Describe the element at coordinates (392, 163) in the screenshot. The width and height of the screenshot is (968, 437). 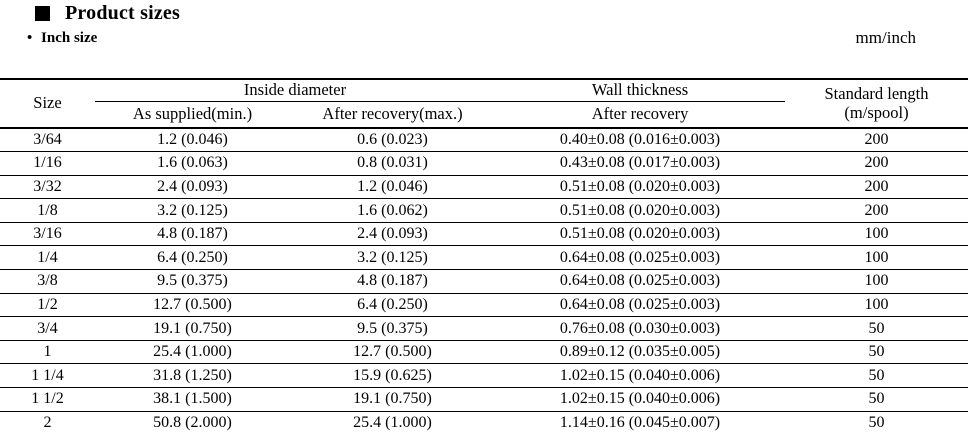
I see `after-recovery-max-cell: 0.8 (0.031)` at that location.